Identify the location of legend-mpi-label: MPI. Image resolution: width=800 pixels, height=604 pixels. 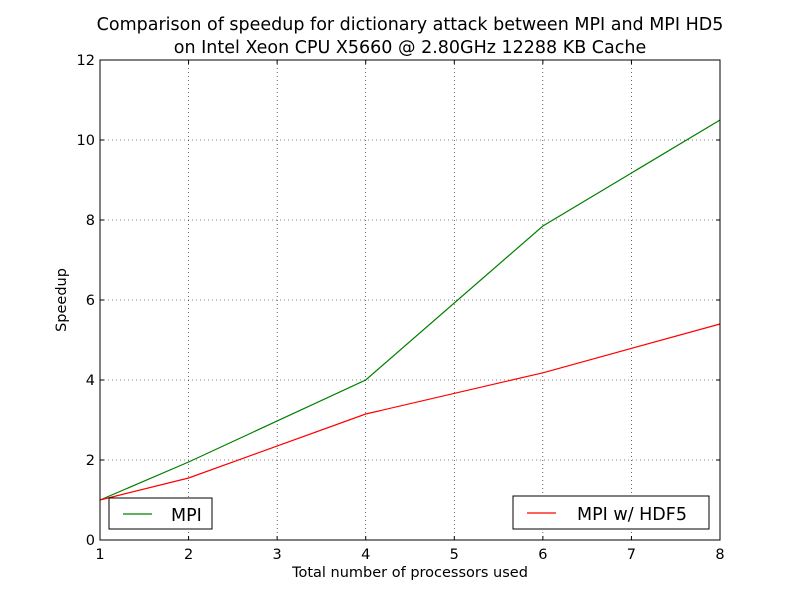
(186, 516).